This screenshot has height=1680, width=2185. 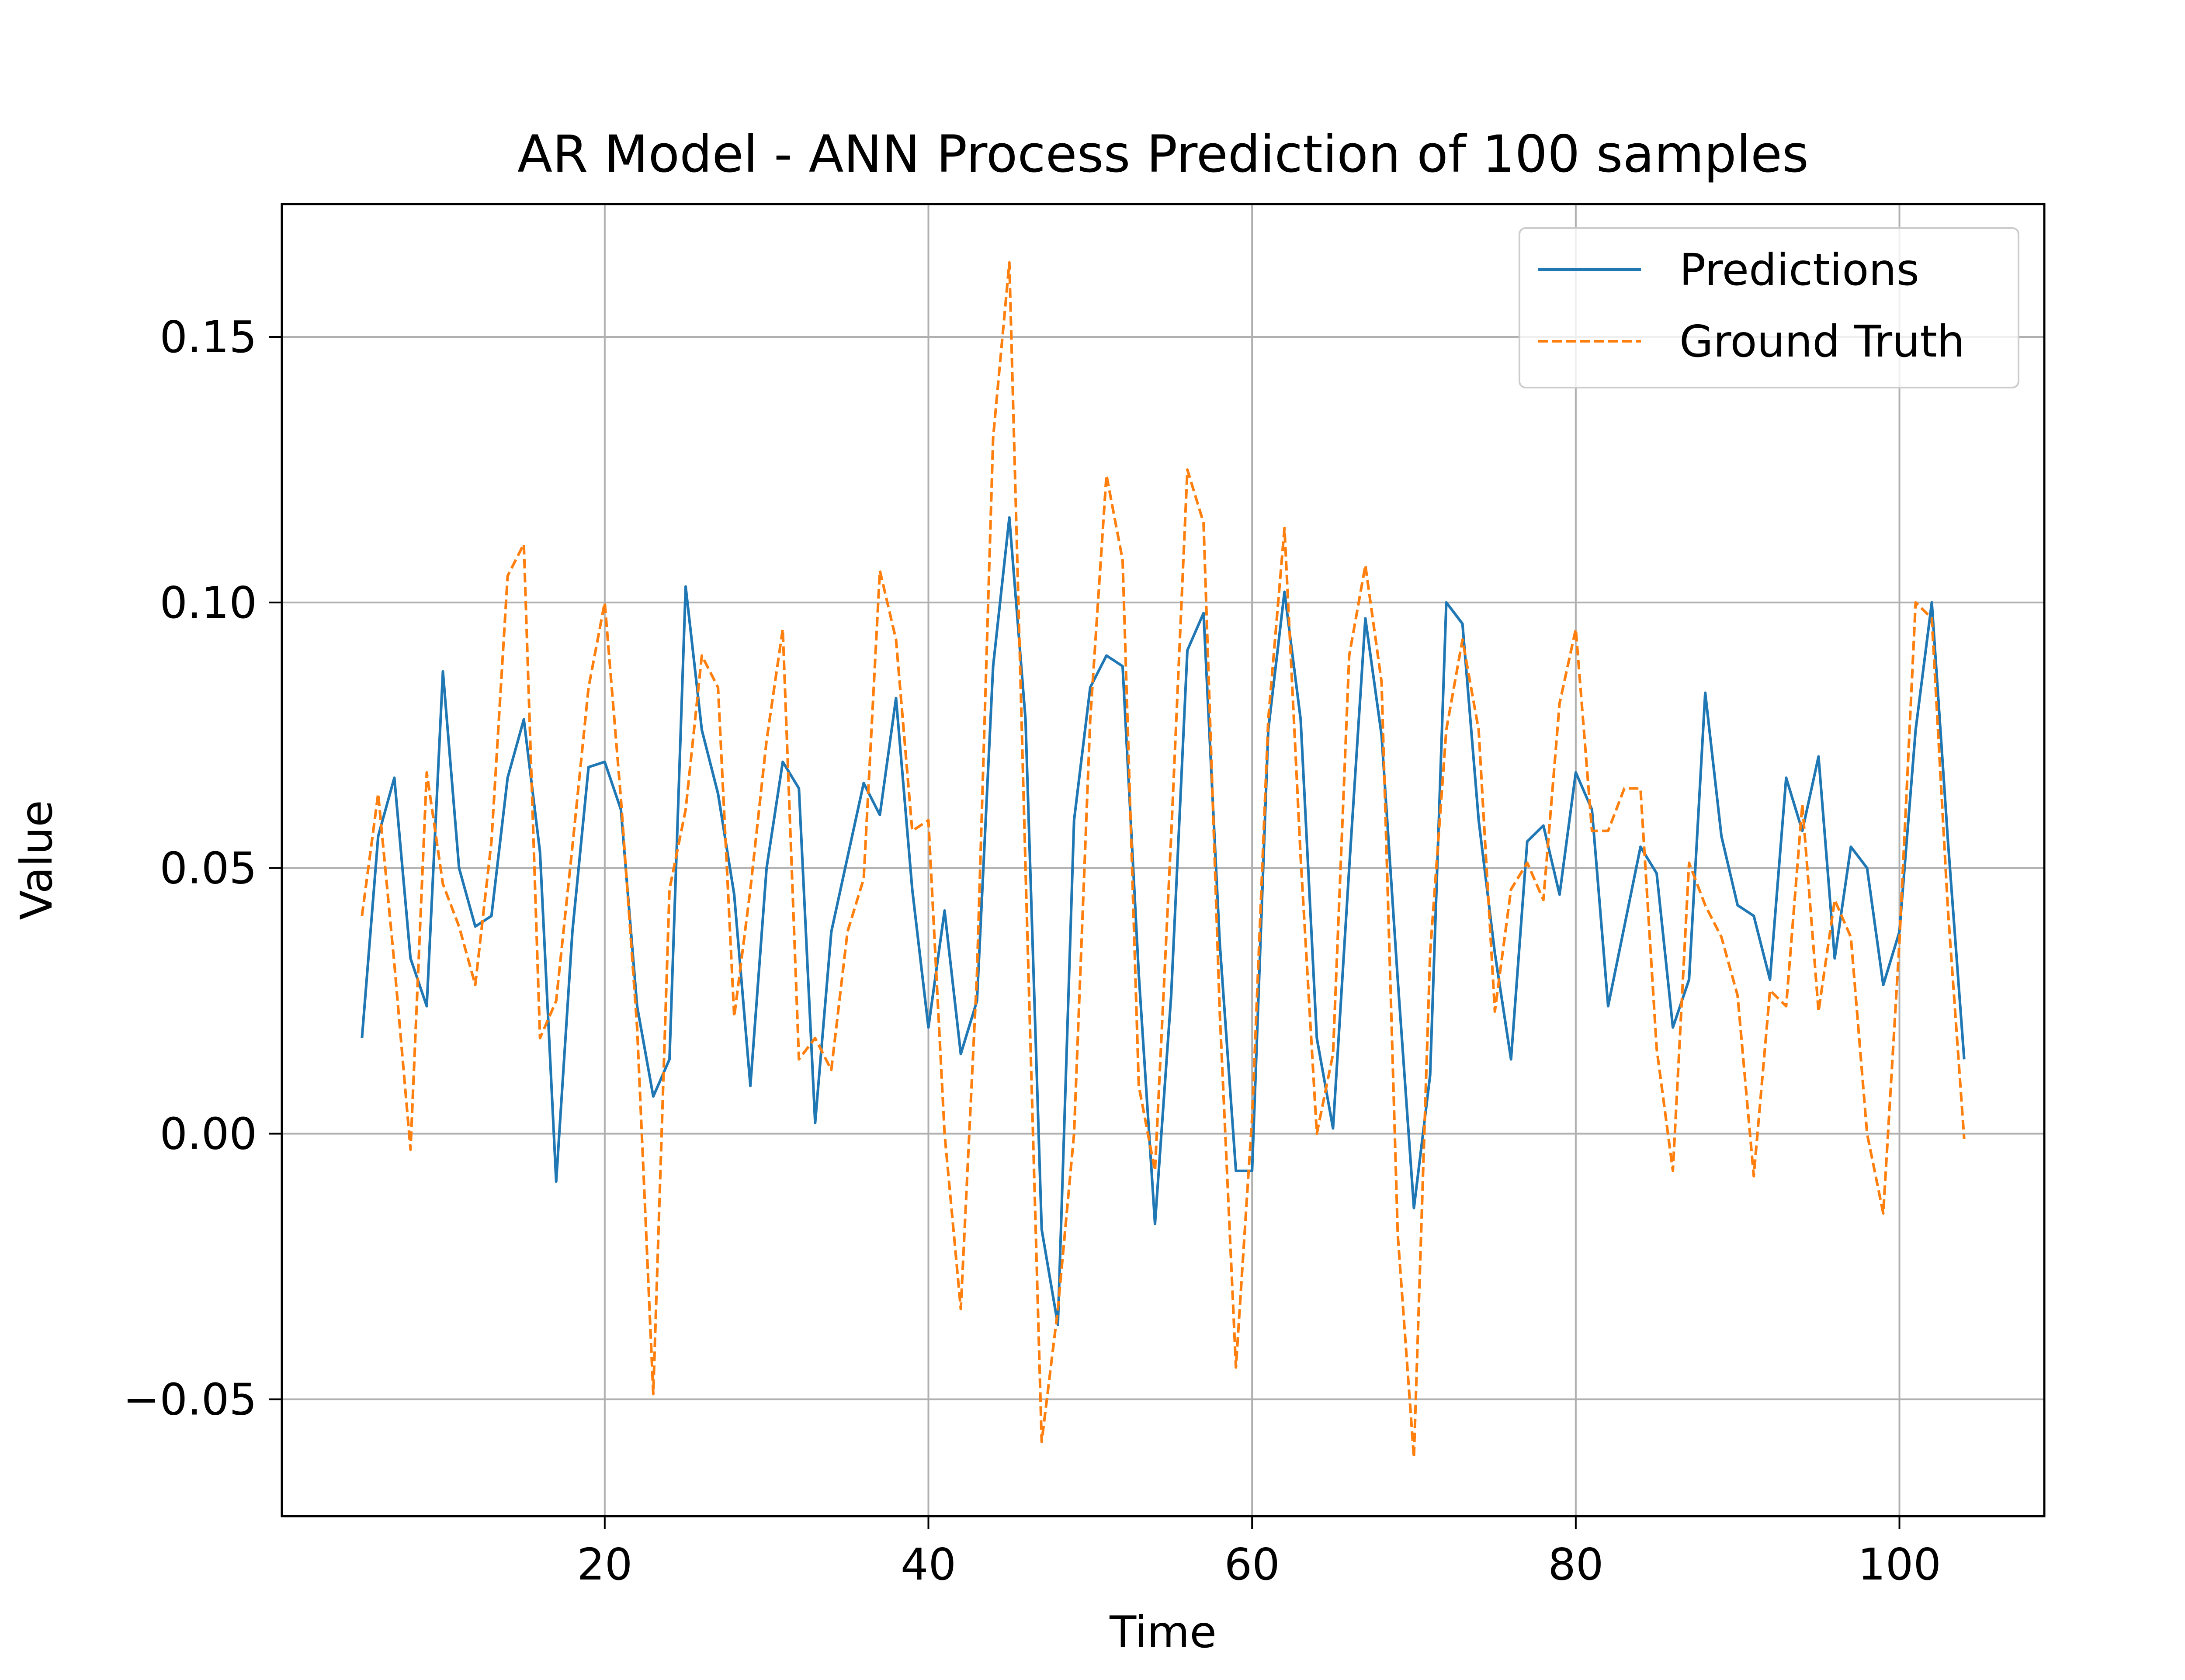 What do you see at coordinates (208, 602) in the screenshot?
I see `y-tick-label: 0.10` at bounding box center [208, 602].